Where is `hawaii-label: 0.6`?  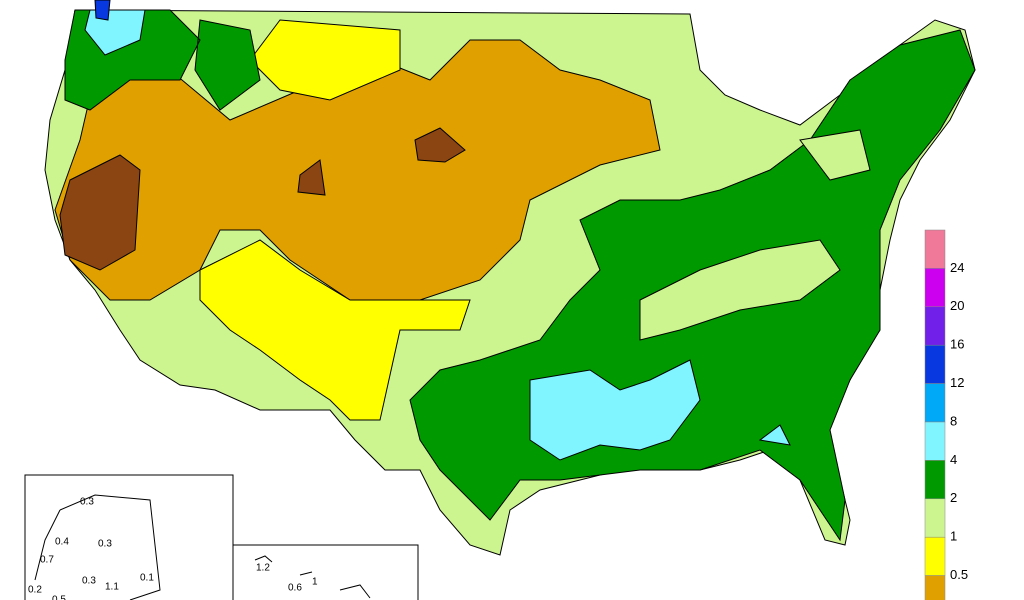
hawaii-label: 0.6 is located at coordinates (295, 588).